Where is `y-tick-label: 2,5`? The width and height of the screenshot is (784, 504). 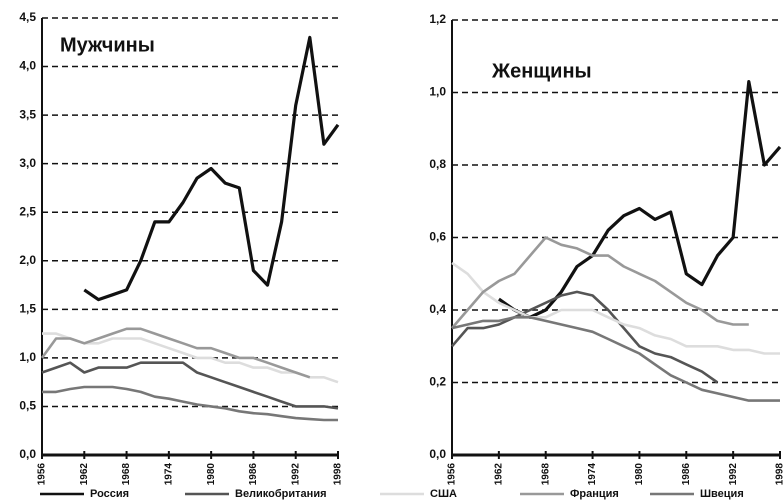 y-tick-label: 2,5 is located at coordinates (27, 211).